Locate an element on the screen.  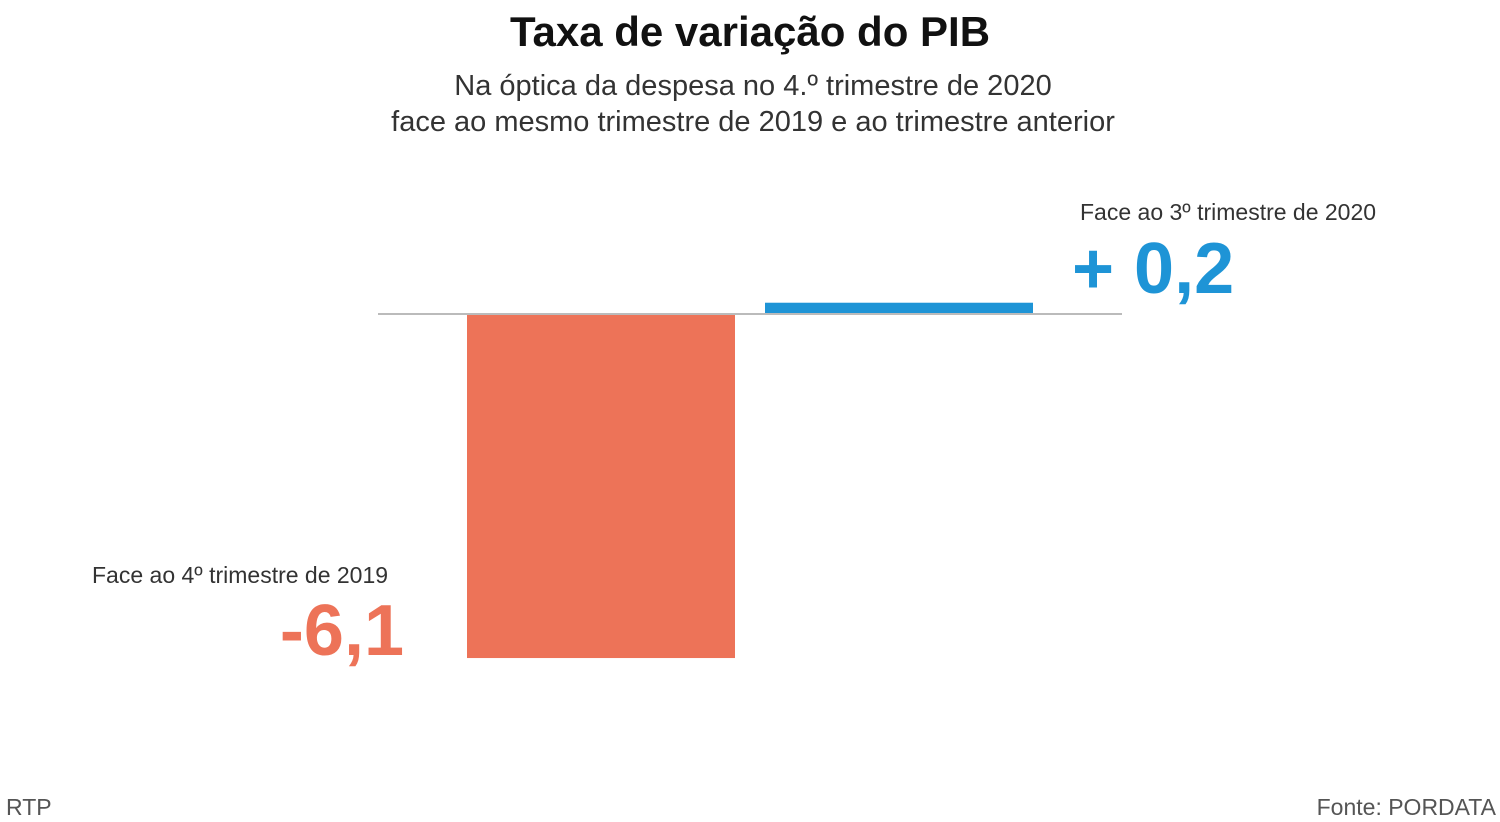
chart-title: Taxa de variação do PIB is located at coordinates (750, 31).